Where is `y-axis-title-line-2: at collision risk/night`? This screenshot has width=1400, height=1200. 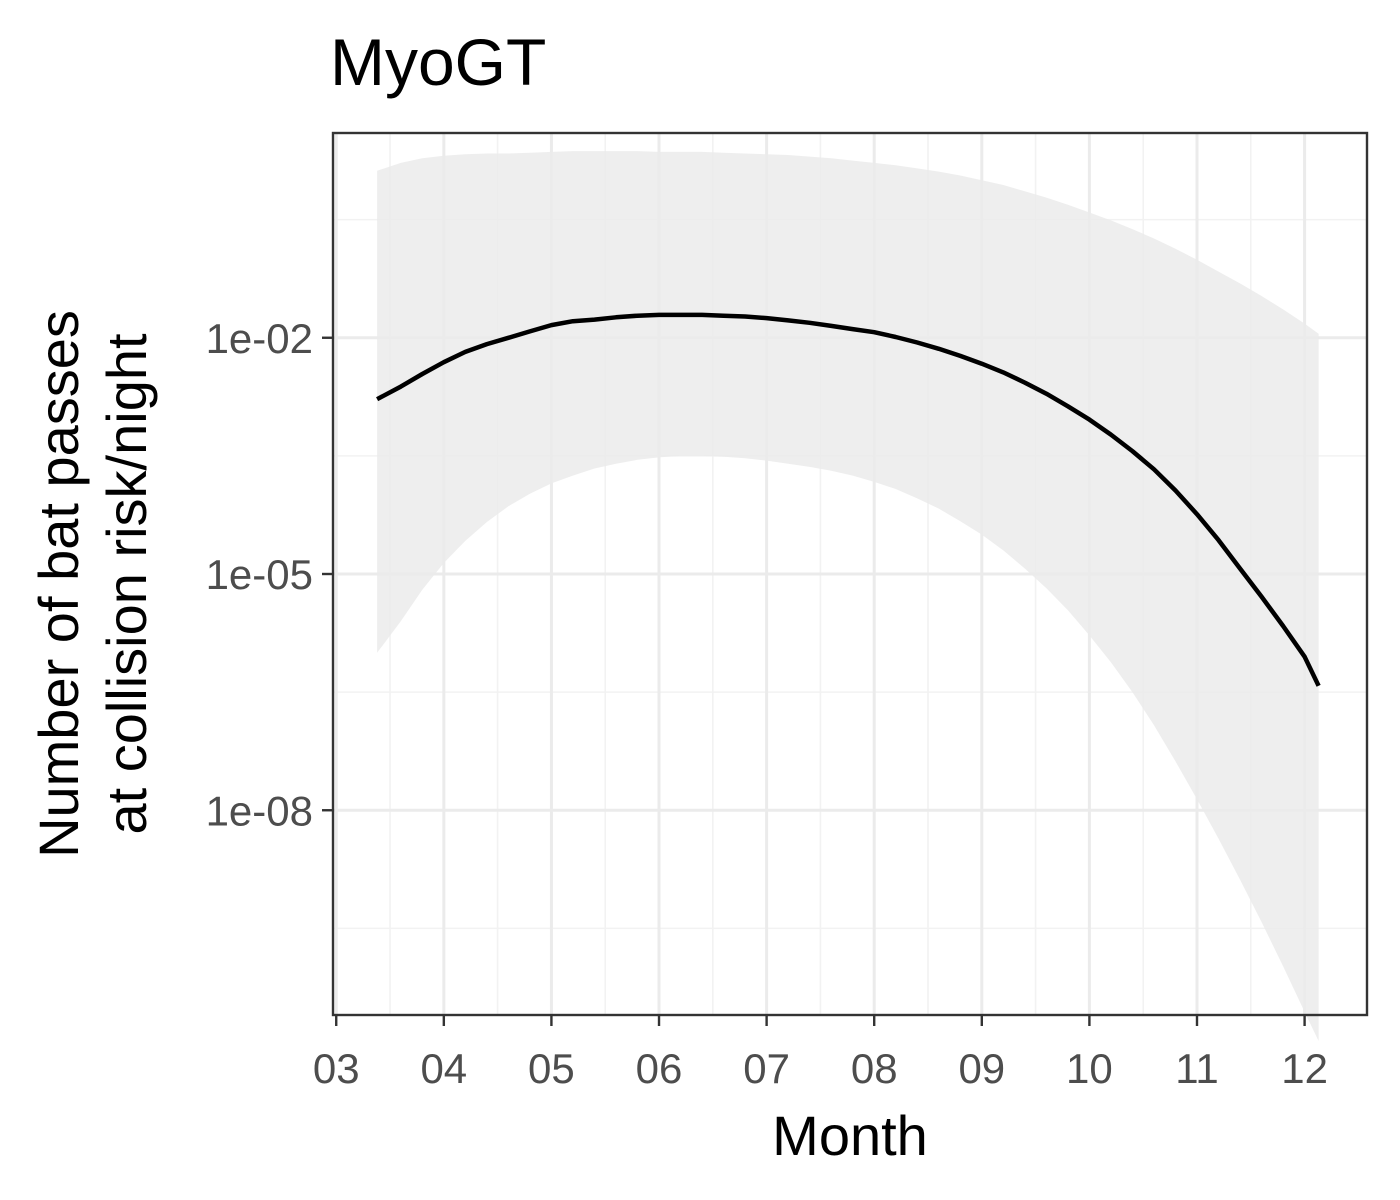
y-axis-title-line-2: at collision risk/night is located at coordinates (126, 584).